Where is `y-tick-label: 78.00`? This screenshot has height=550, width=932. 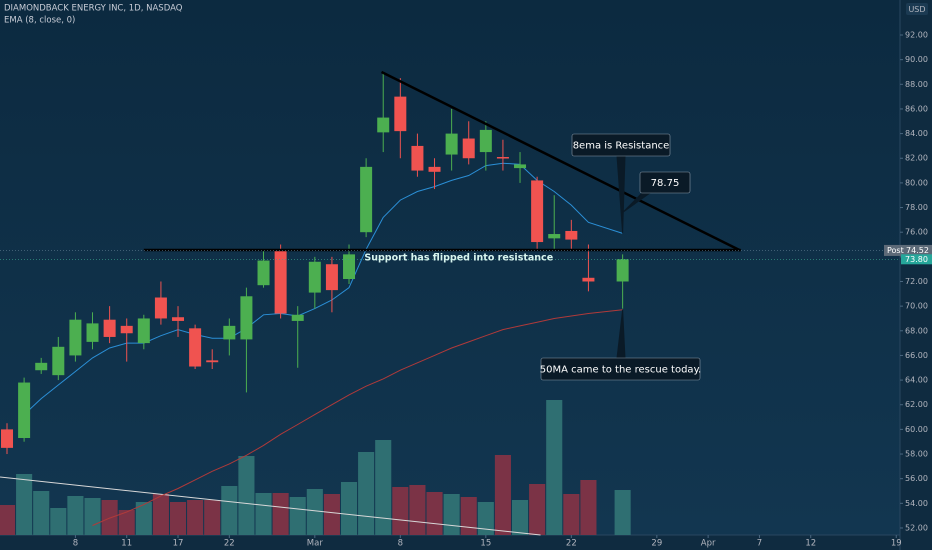 y-tick-label: 78.00 is located at coordinates (916, 207).